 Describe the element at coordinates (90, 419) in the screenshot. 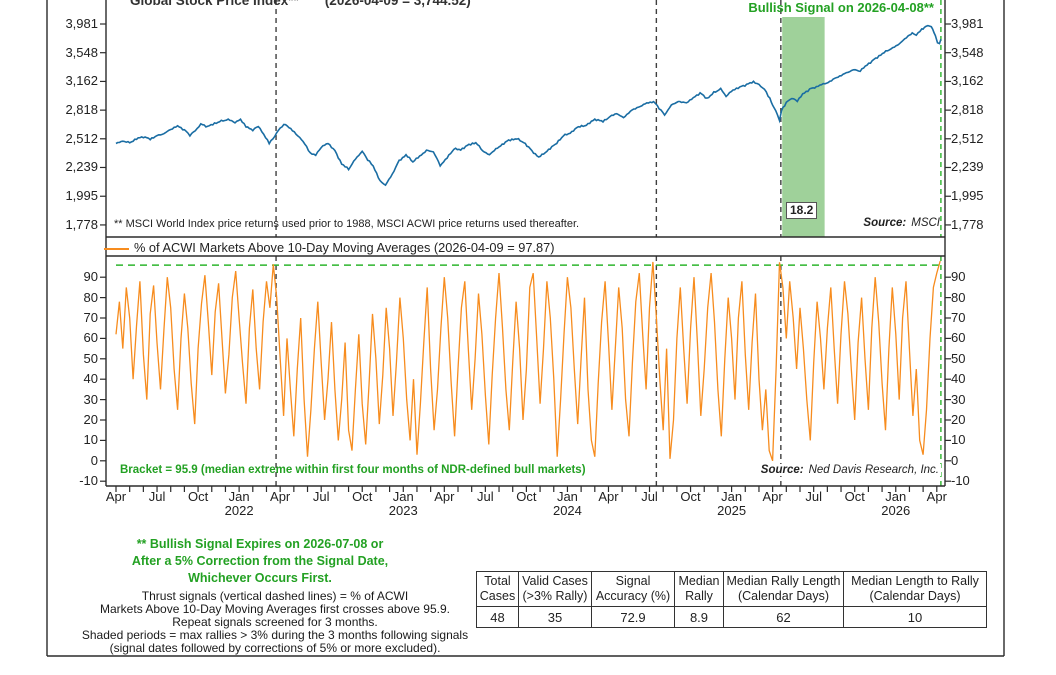

I see `oscillator-ytick-left: 20` at that location.